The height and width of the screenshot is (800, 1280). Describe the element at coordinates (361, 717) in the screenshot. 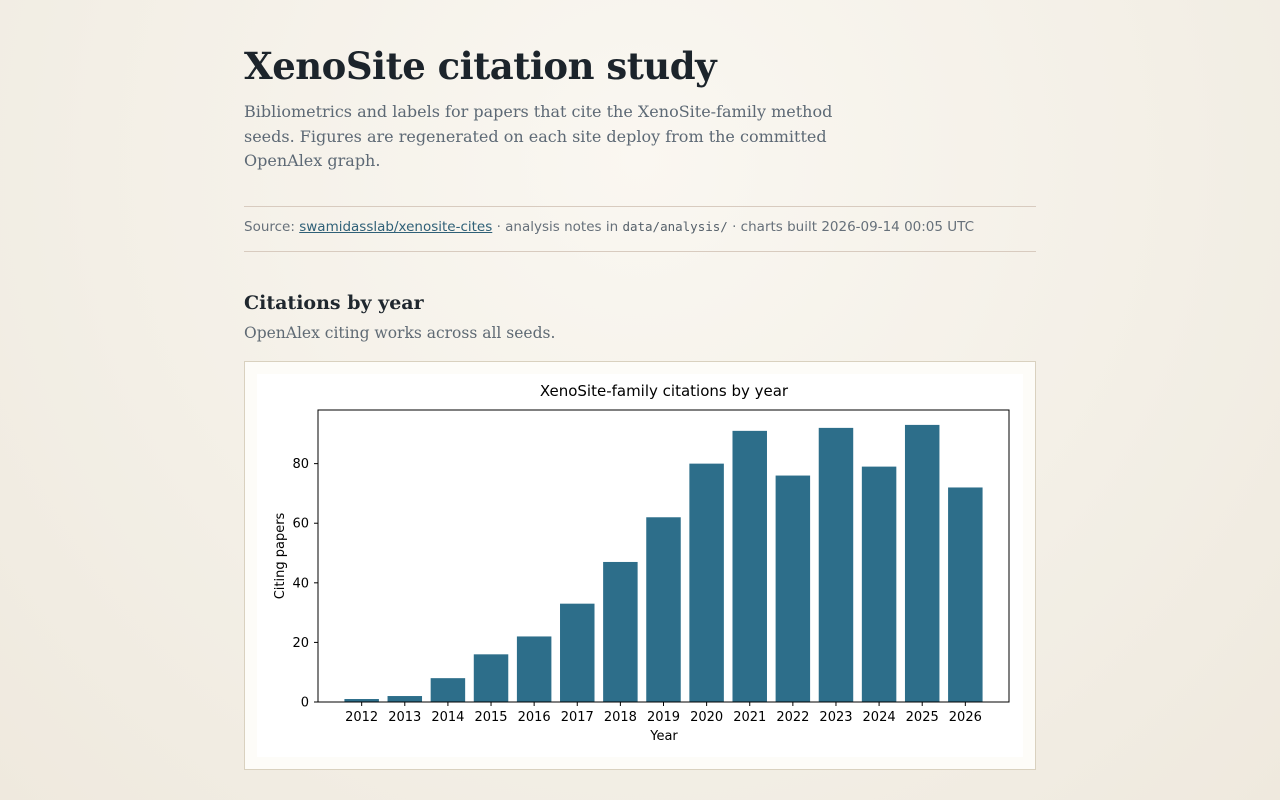

I see `x-tick-label: 2012` at that location.